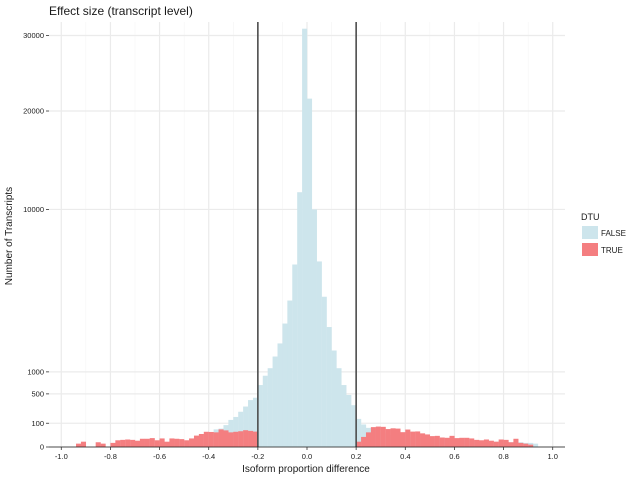  What do you see at coordinates (33, 111) in the screenshot?
I see `y-tick-label-5: 20000` at bounding box center [33, 111].